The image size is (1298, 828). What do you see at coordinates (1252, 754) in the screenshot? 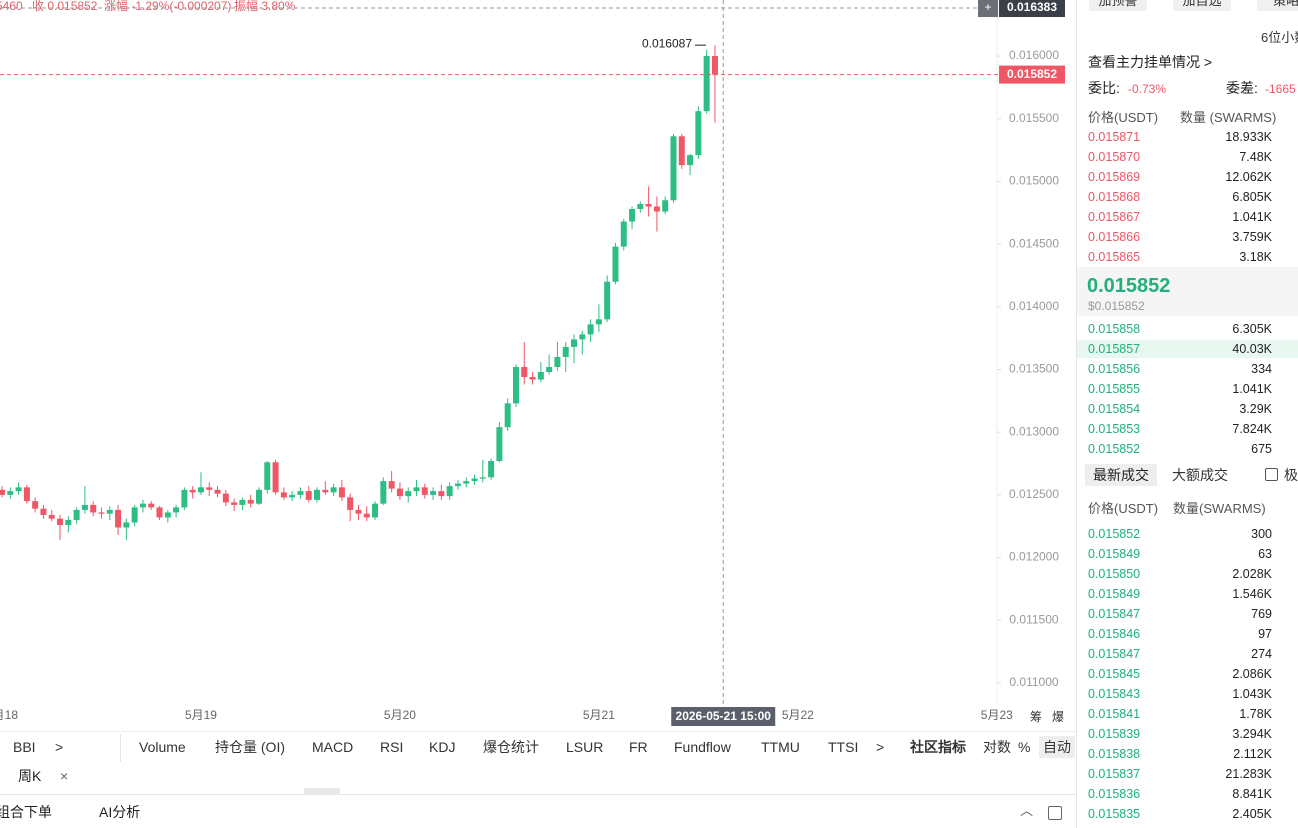
I see `quantity: 2.112K` at bounding box center [1252, 754].